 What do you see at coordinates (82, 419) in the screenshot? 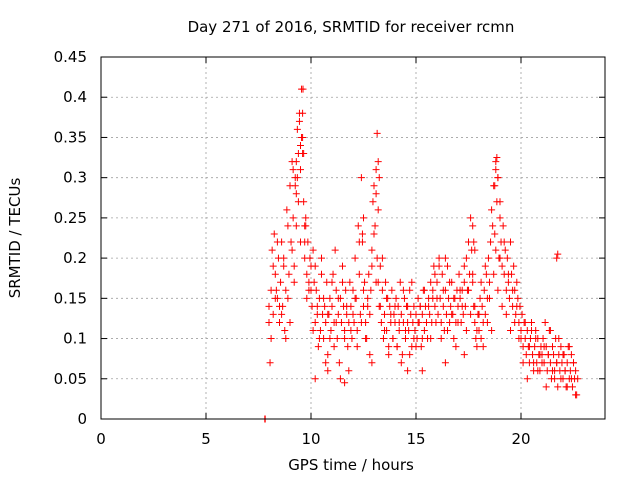
I see `y-tick-label: 0` at bounding box center [82, 419].